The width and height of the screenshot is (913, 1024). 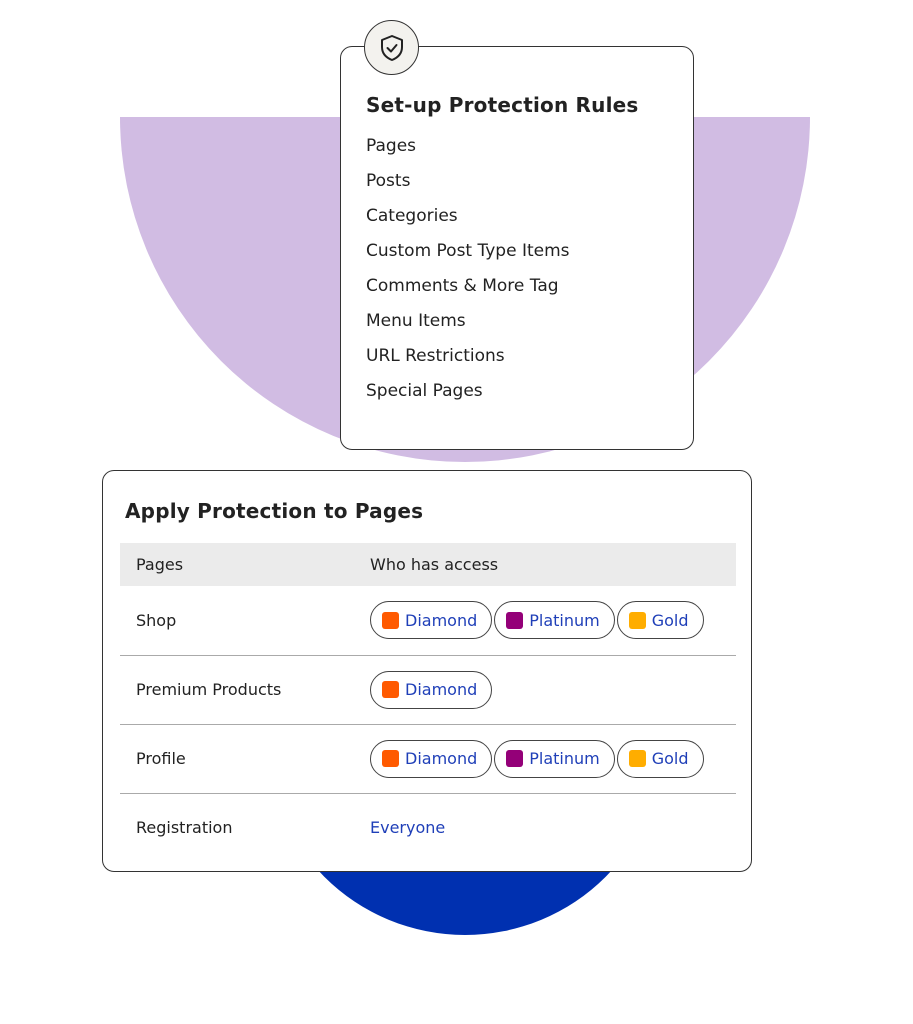 I want to click on table-header: Pages Who has access, so click(x=428, y=564).